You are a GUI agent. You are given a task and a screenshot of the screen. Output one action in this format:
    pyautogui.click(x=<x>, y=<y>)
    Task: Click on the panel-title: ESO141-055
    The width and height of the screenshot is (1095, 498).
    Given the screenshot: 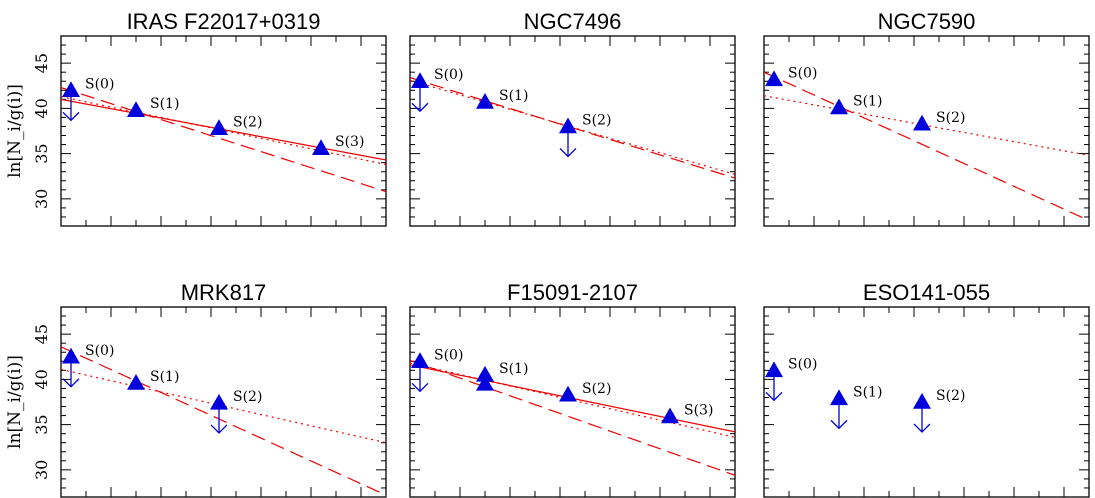 What is the action you would take?
    pyautogui.click(x=926, y=292)
    